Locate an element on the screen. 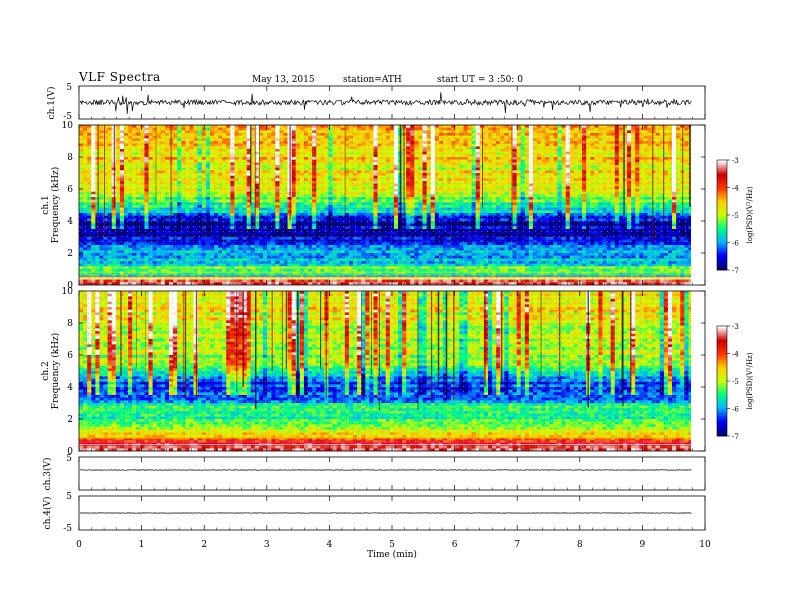  ch1-waveform-panel: 5 -5 ch.1(V) is located at coordinates (376, 102).